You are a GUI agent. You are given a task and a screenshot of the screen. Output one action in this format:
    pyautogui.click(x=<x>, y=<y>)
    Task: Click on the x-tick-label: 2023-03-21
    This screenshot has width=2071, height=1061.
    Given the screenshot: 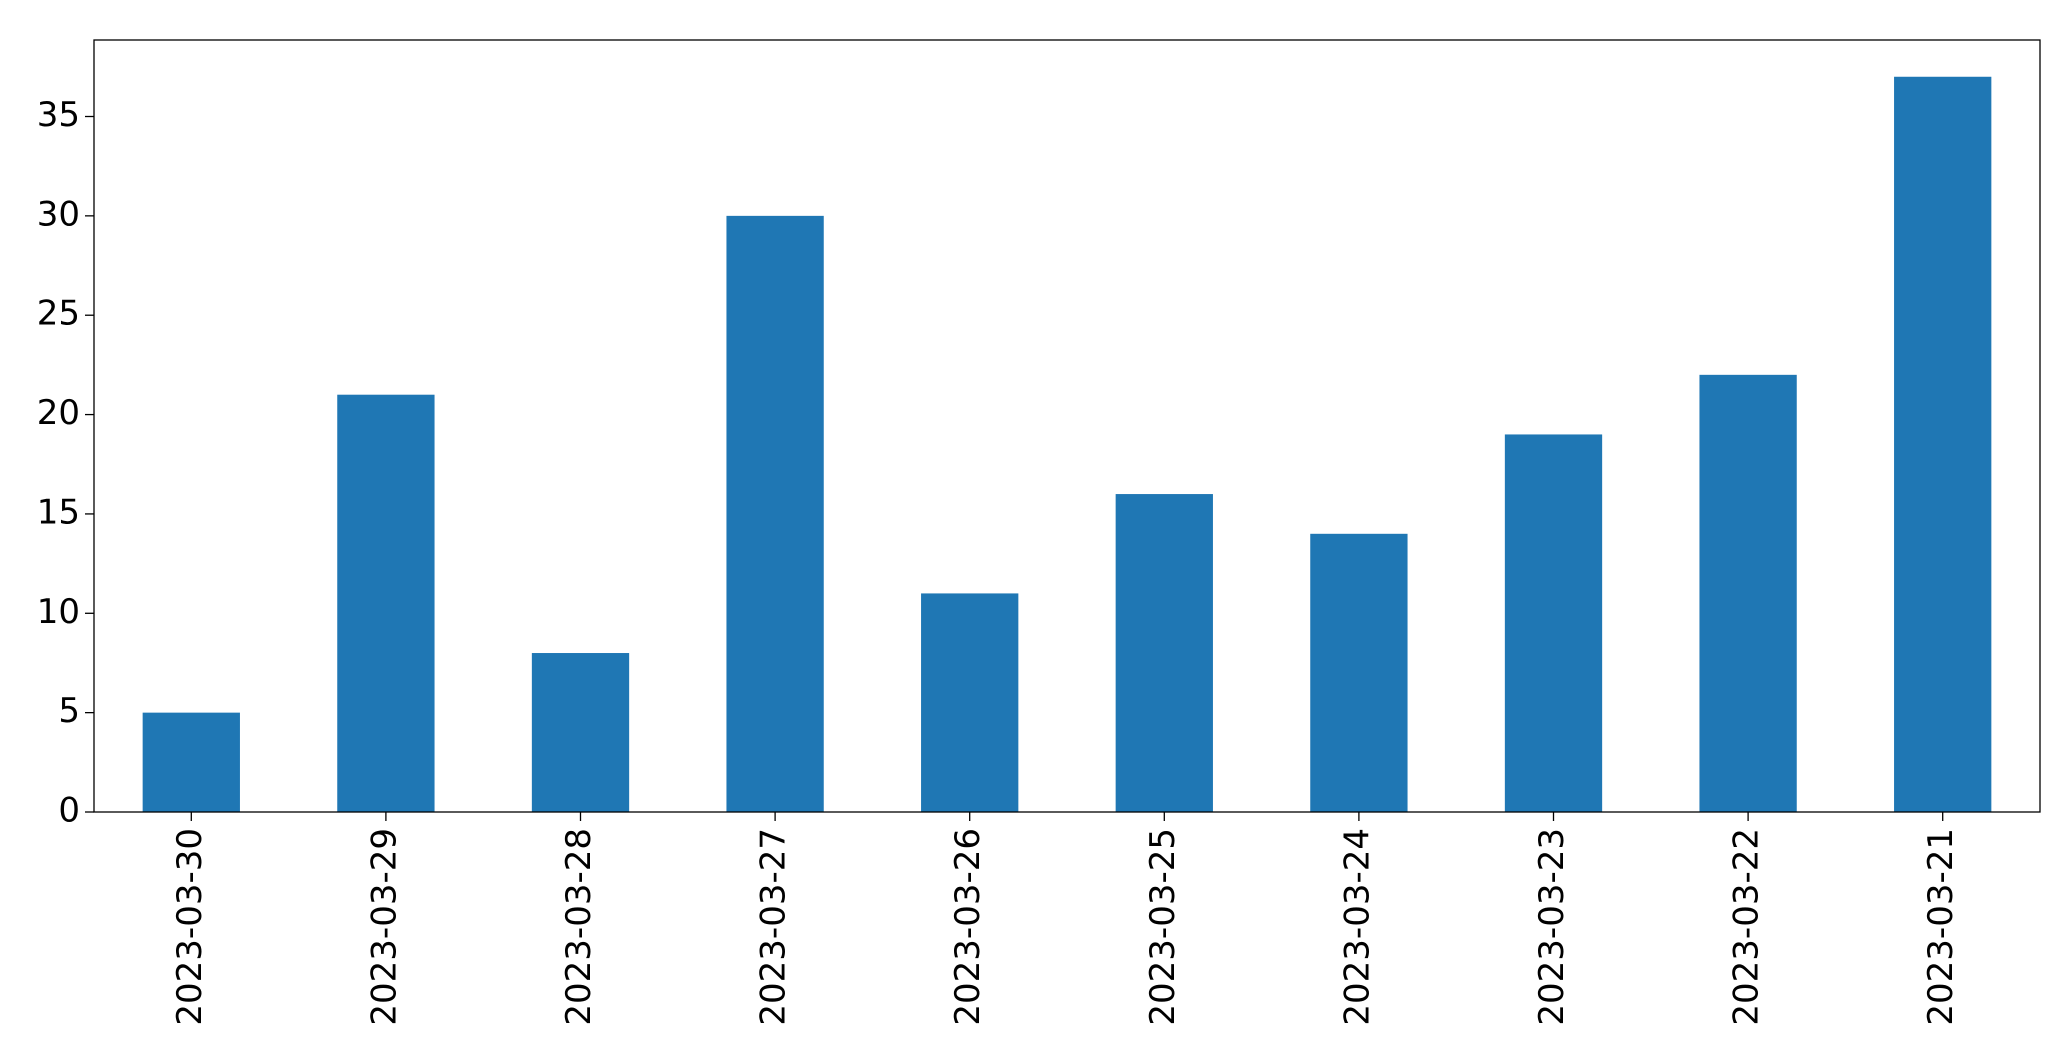 What is the action you would take?
    pyautogui.click(x=1941, y=927)
    